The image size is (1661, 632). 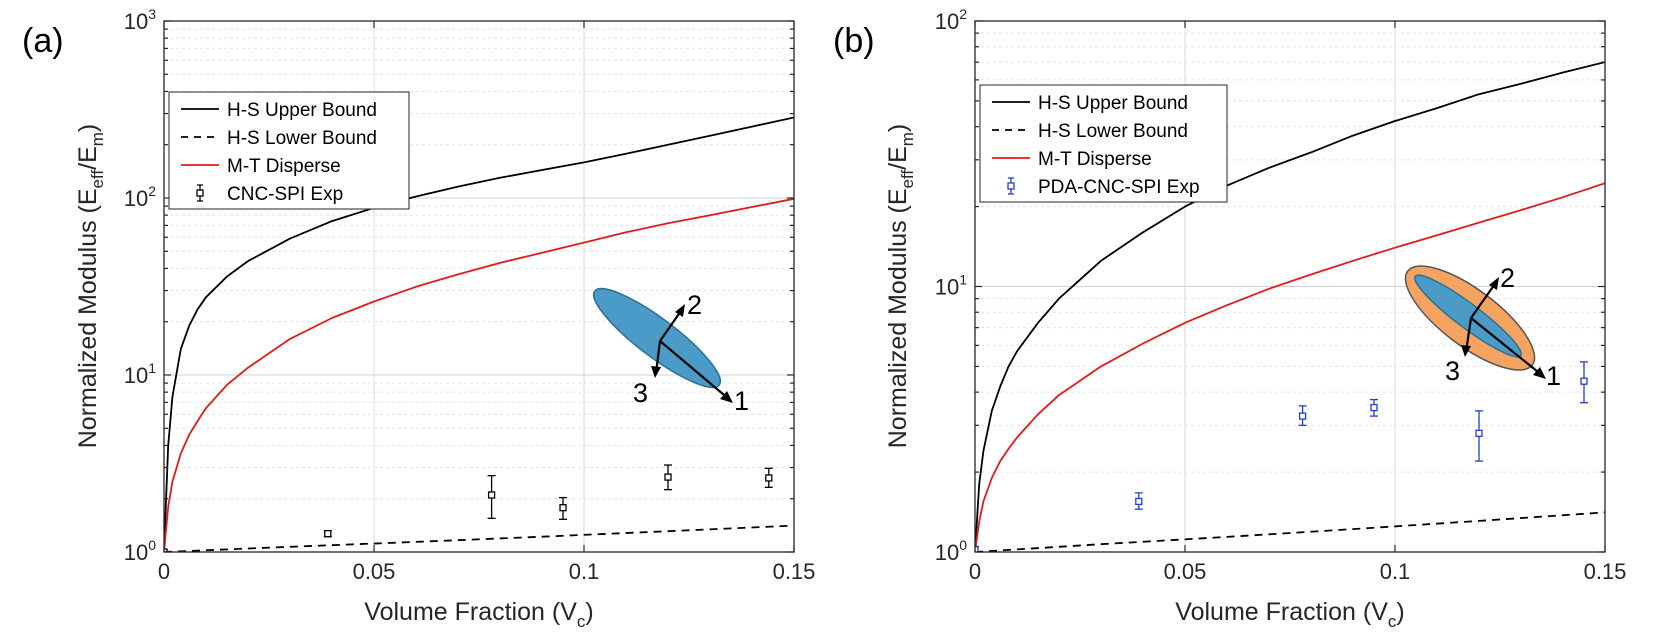 I want to click on panel-a-fiber-inset: 1 2 3, so click(x=670, y=351).